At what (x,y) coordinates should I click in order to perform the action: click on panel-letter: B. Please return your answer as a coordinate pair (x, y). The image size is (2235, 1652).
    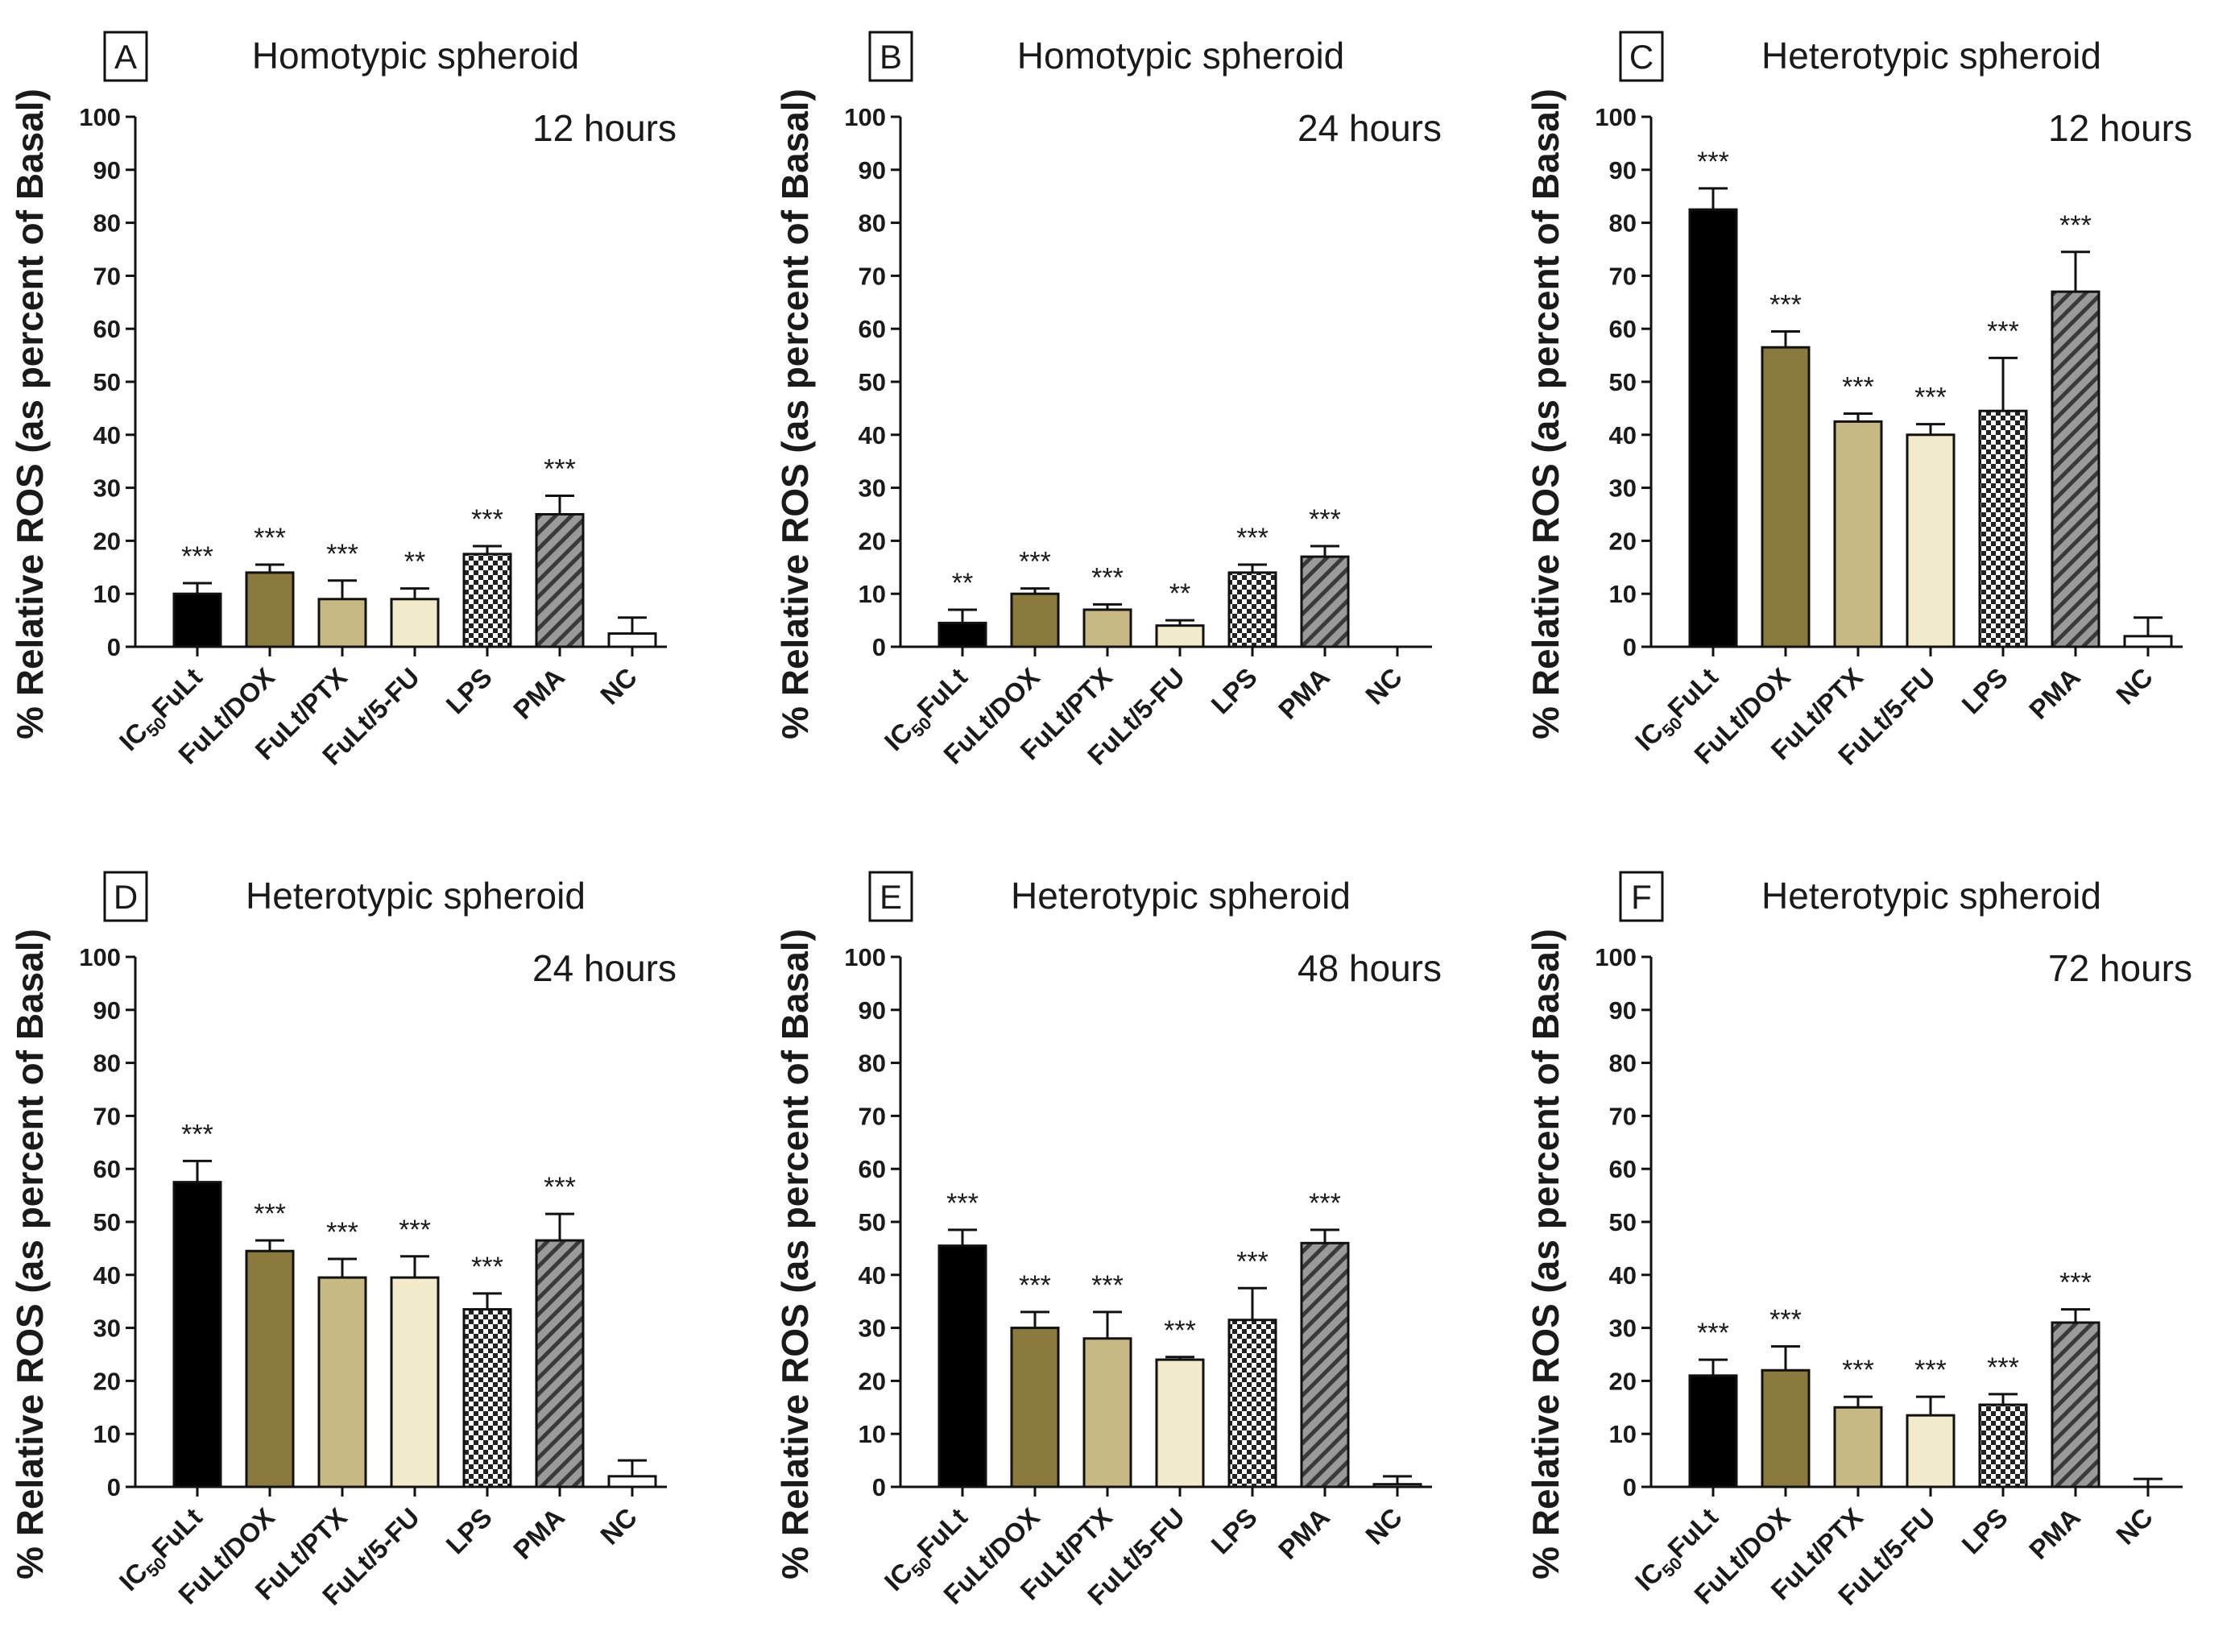
    Looking at the image, I should click on (891, 57).